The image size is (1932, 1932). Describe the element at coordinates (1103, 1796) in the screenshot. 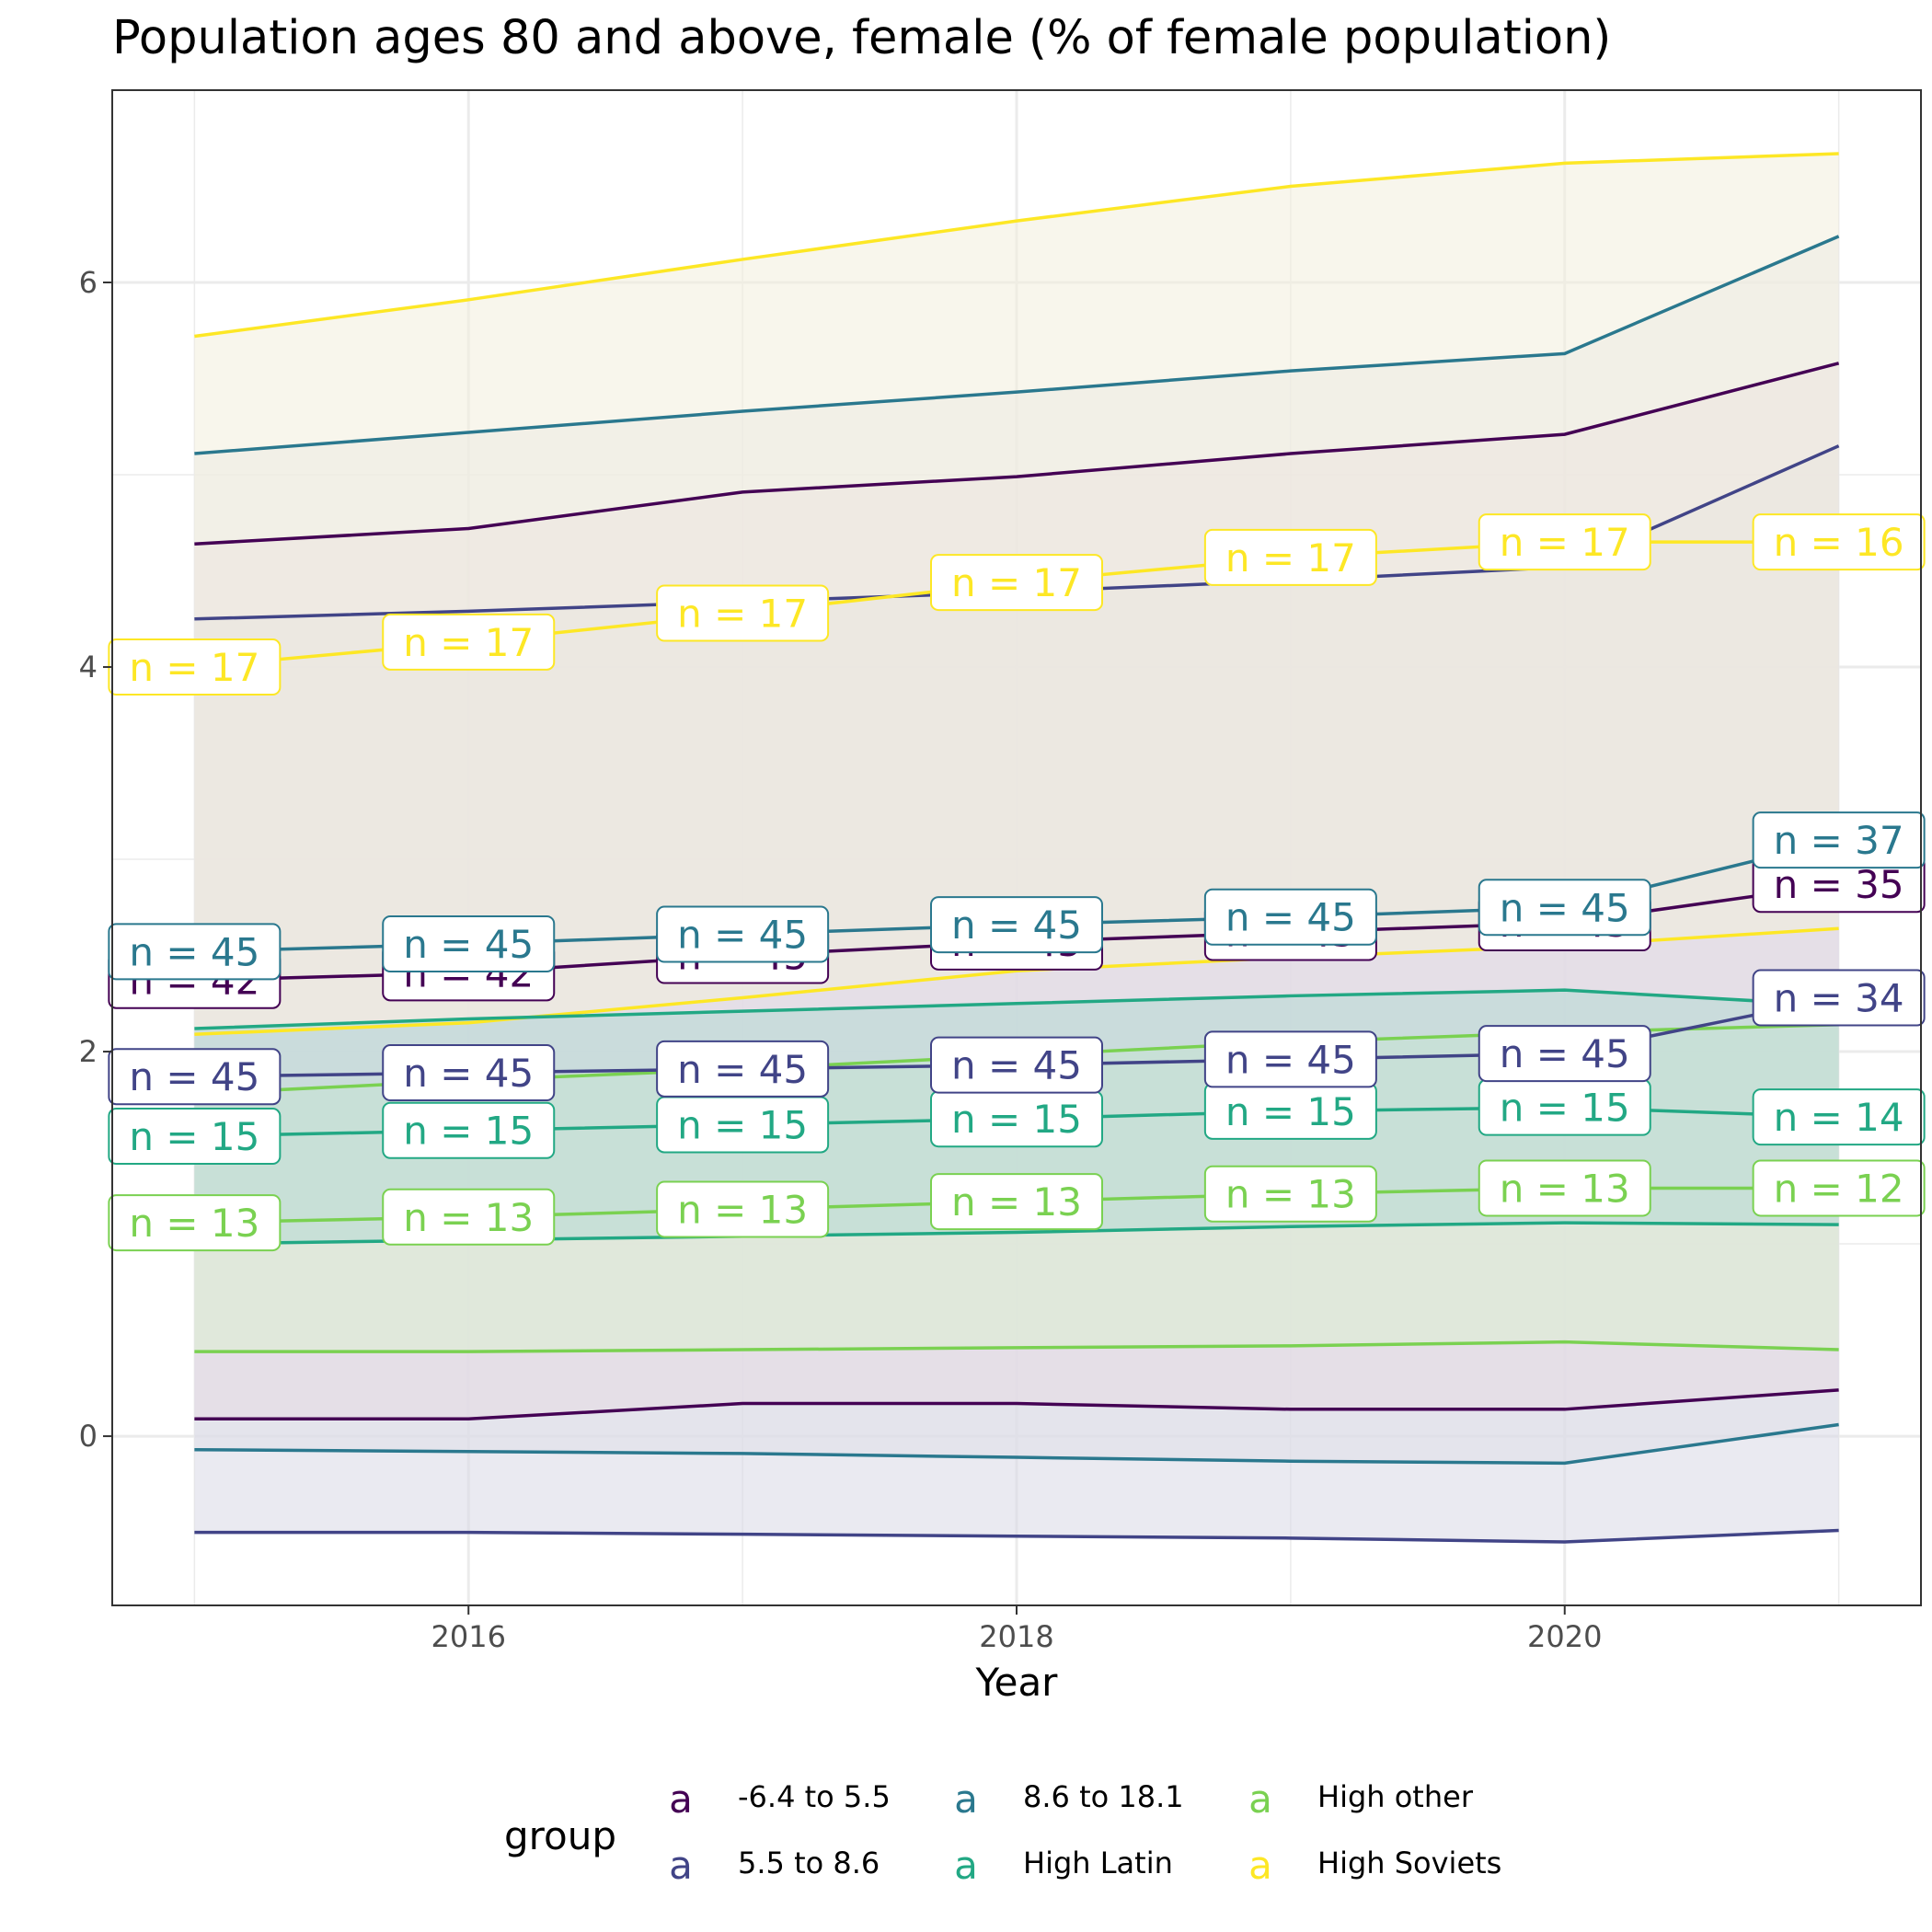

I see `legend-label: 8.6 to 18.1` at that location.